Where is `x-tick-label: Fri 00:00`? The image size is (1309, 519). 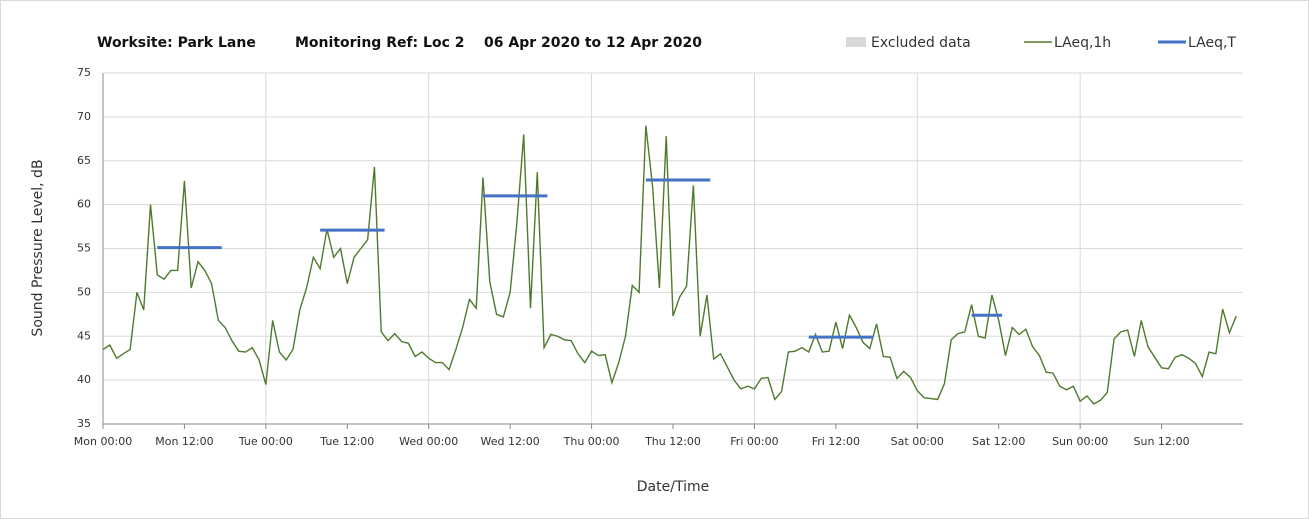
x-tick-label: Fri 00:00 is located at coordinates (754, 441).